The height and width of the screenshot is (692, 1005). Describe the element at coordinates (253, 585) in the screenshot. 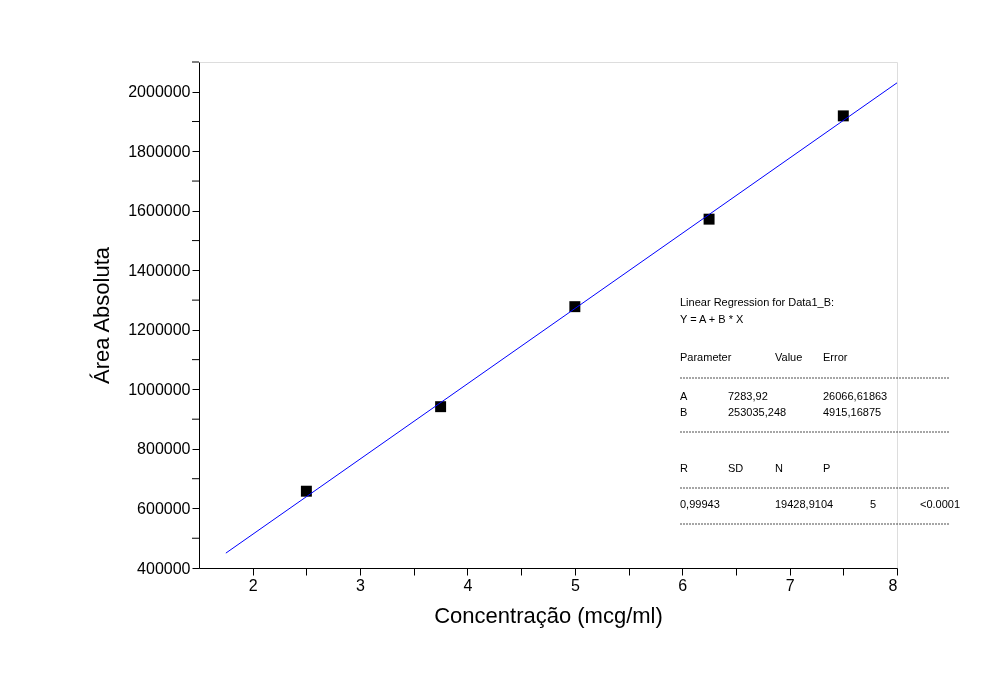

I see `x-tick-label: 2` at that location.